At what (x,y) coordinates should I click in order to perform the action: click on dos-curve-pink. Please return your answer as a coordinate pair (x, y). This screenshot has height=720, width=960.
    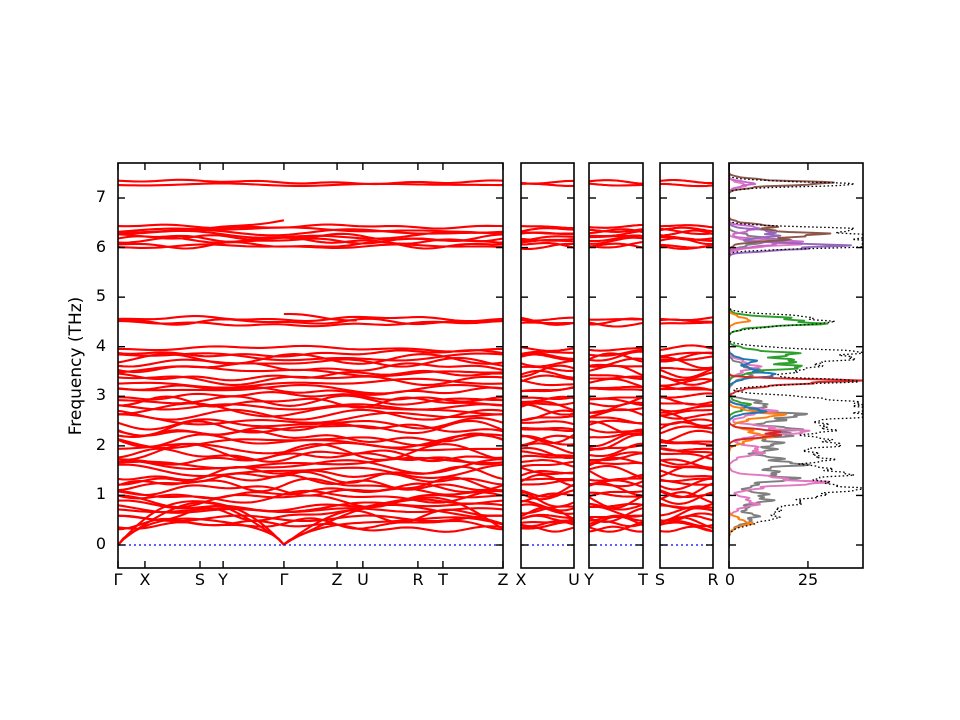
    Looking at the image, I should click on (780, 355).